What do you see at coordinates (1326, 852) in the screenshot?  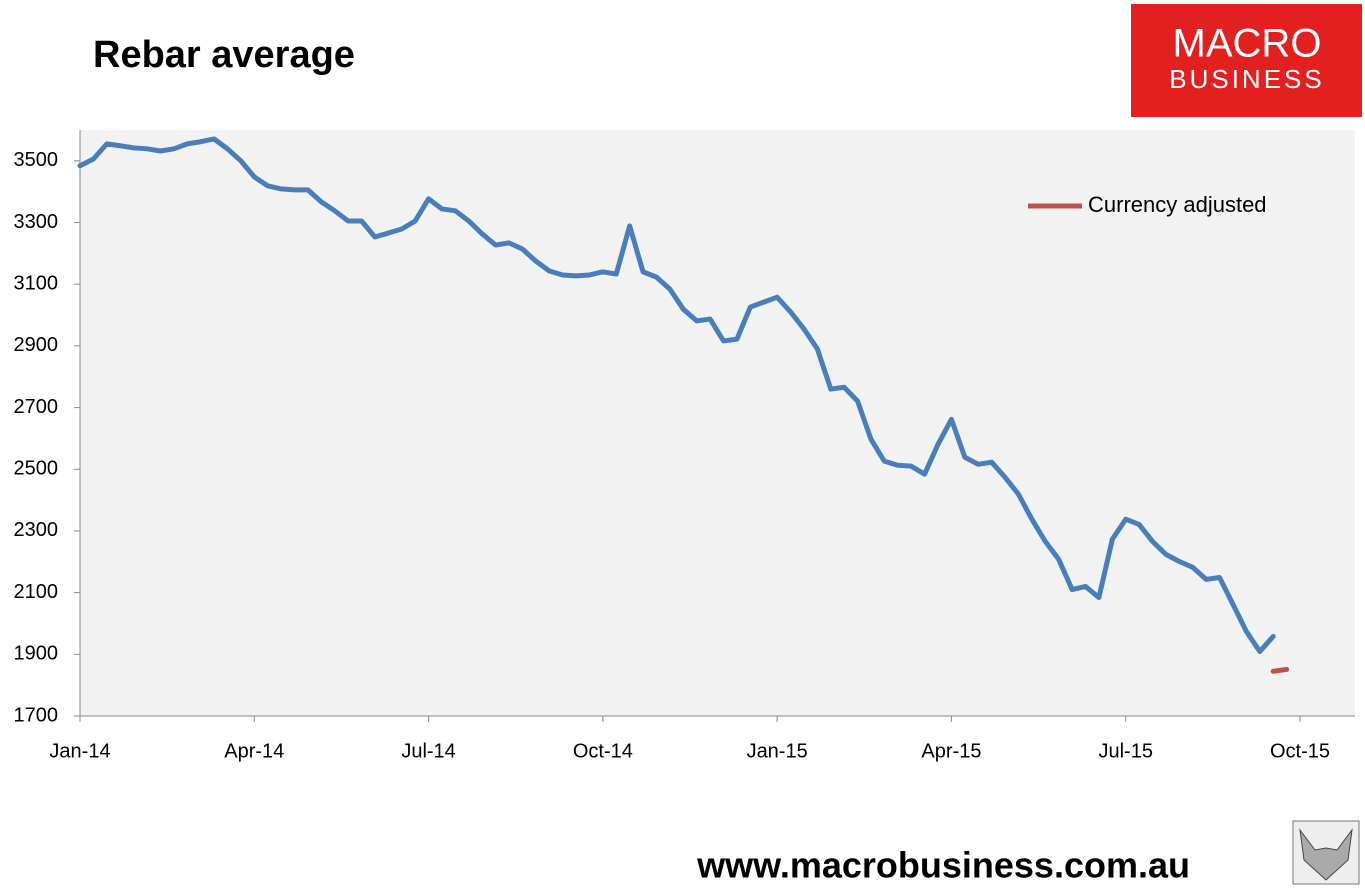 I see `fox-icon` at bounding box center [1326, 852].